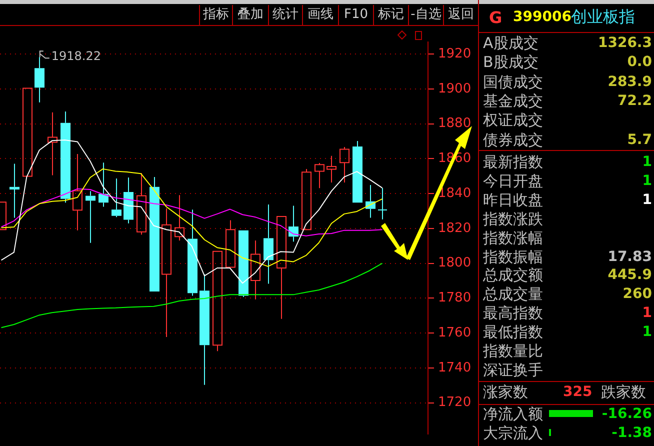 Image resolution: width=654 pixels, height=446 pixels. I want to click on text: 指标, so click(215, 15).